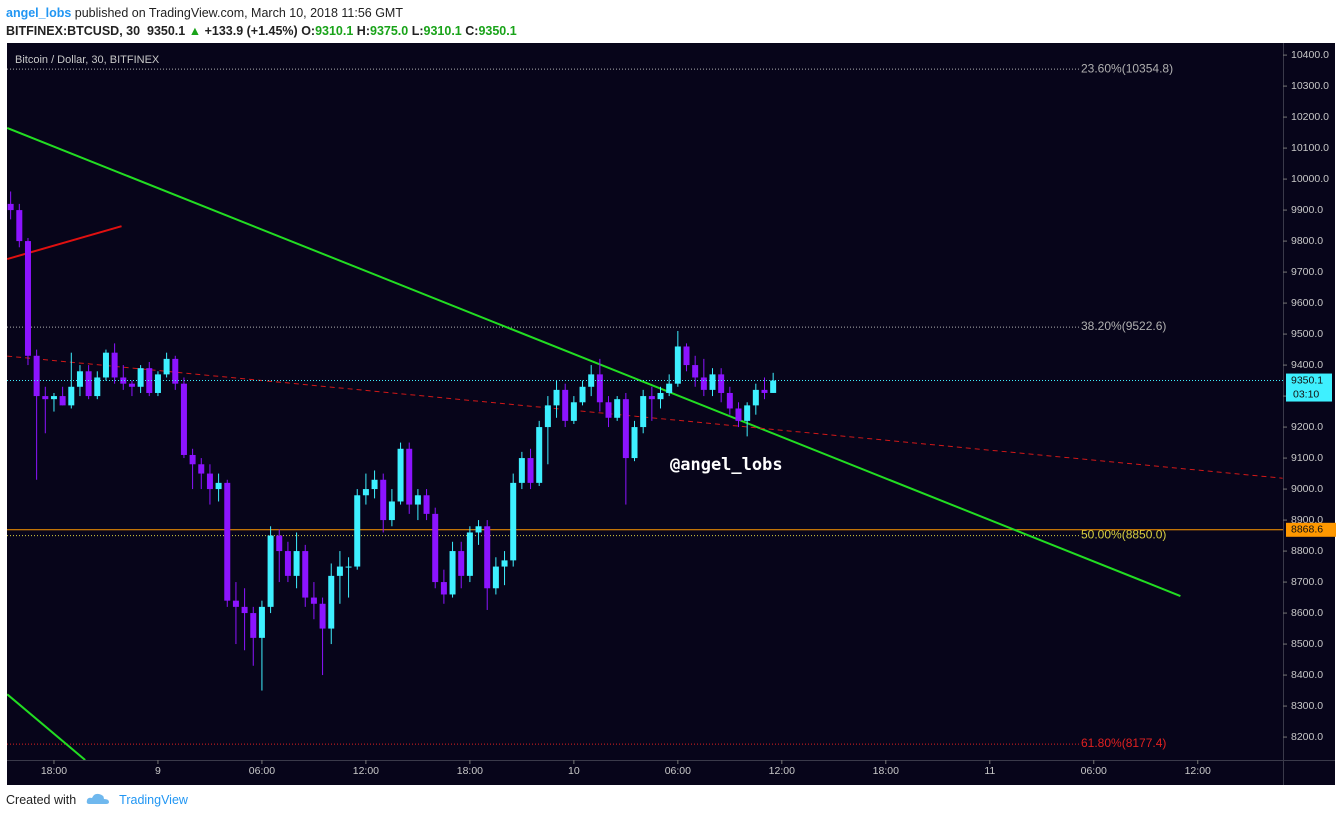  What do you see at coordinates (158, 771) in the screenshot?
I see `x-tick-label: 9` at bounding box center [158, 771].